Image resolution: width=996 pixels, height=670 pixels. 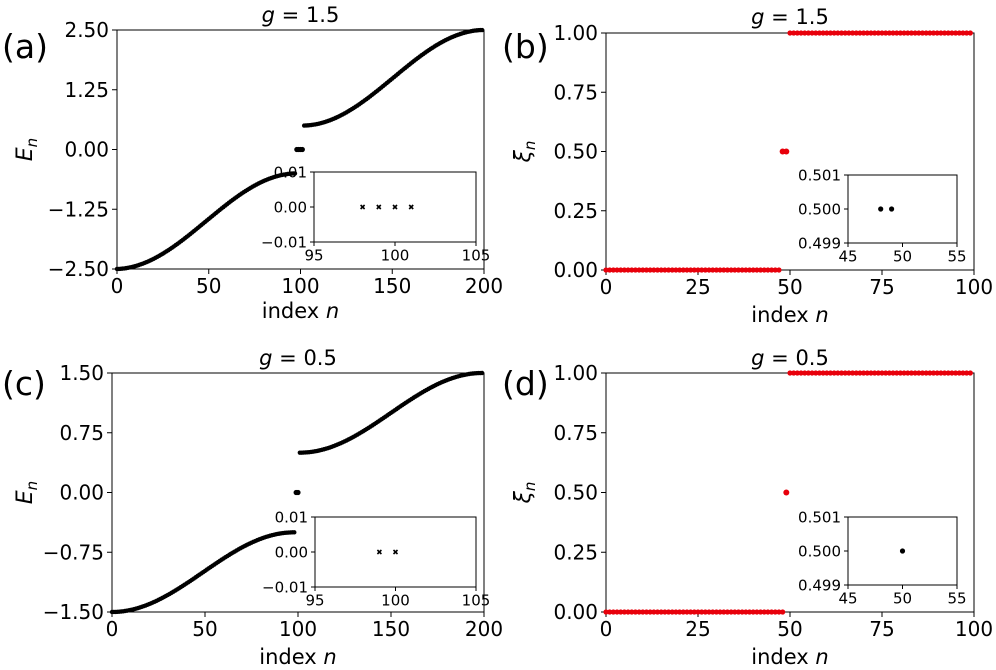 What do you see at coordinates (73, 612) in the screenshot?
I see `axis-ytick-label: −1.50` at bounding box center [73, 612].